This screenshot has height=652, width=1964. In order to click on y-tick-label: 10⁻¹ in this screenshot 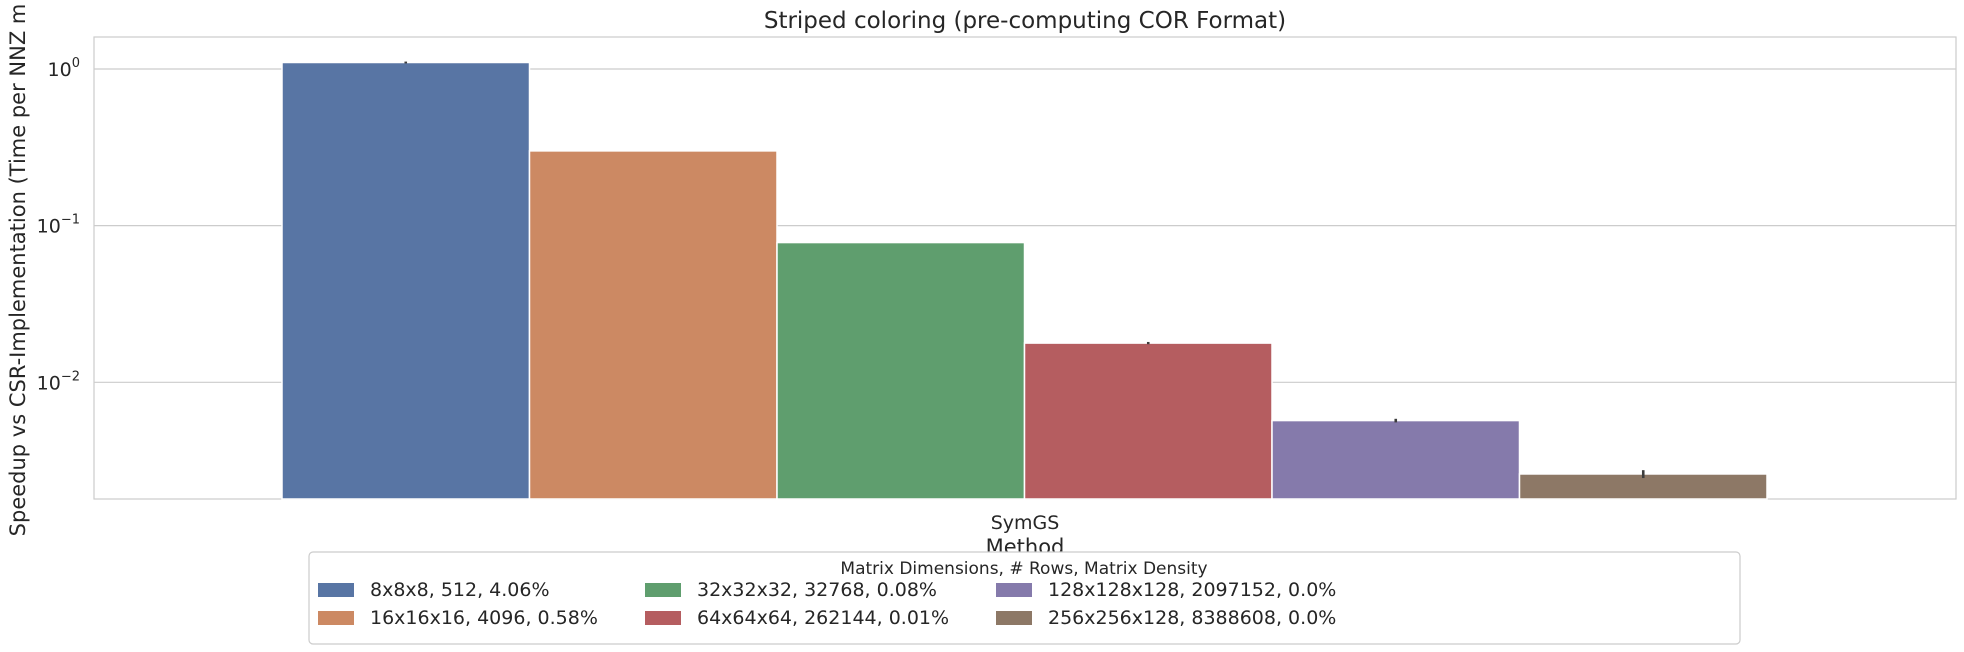, I will do `click(58, 225)`.